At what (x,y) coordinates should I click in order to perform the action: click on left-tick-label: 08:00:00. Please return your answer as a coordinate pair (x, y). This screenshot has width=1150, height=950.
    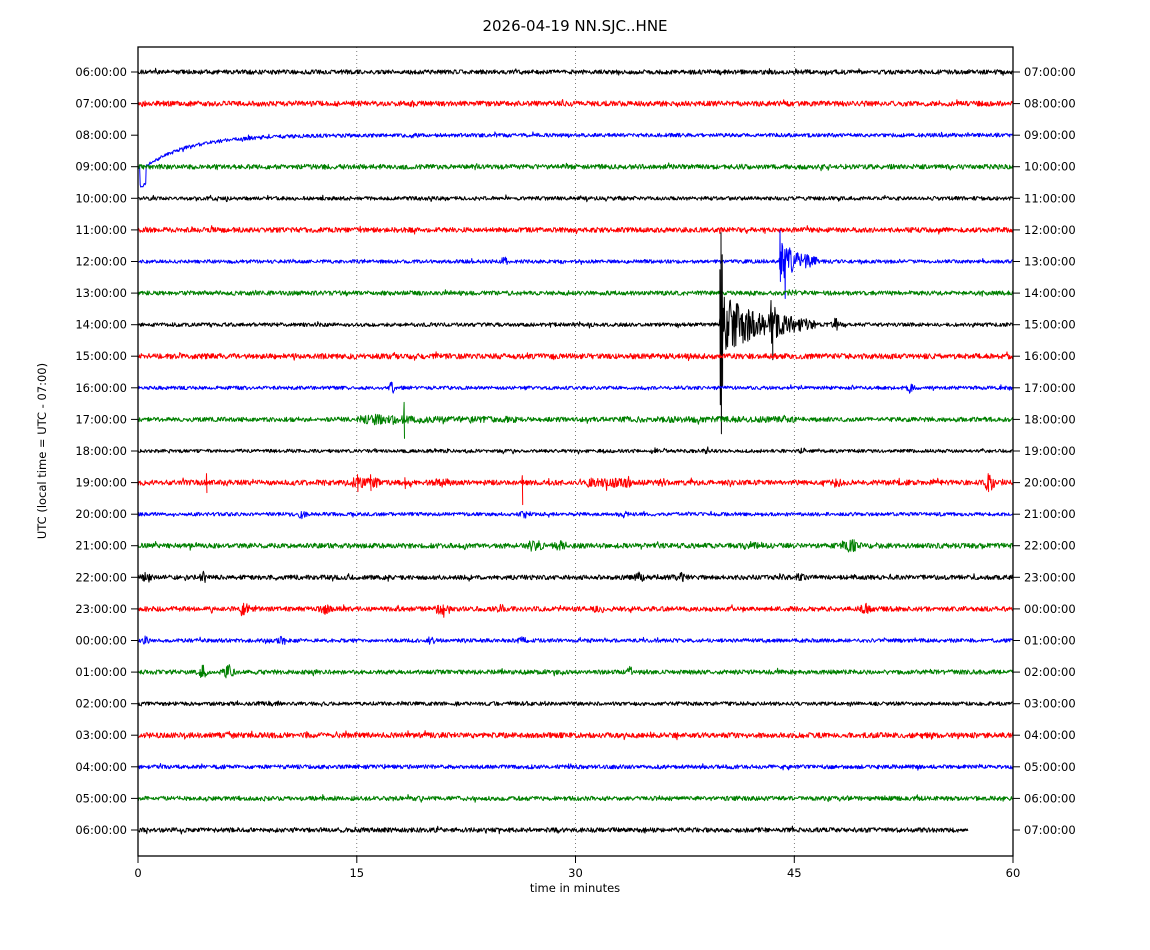
    Looking at the image, I should click on (101, 135).